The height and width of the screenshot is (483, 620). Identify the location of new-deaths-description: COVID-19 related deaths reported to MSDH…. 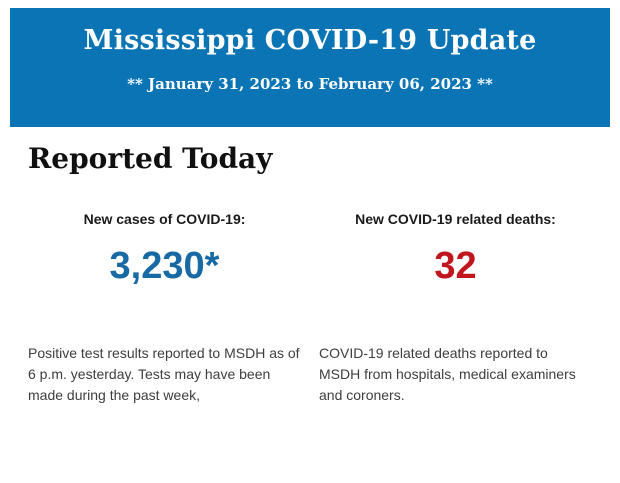
(447, 374).